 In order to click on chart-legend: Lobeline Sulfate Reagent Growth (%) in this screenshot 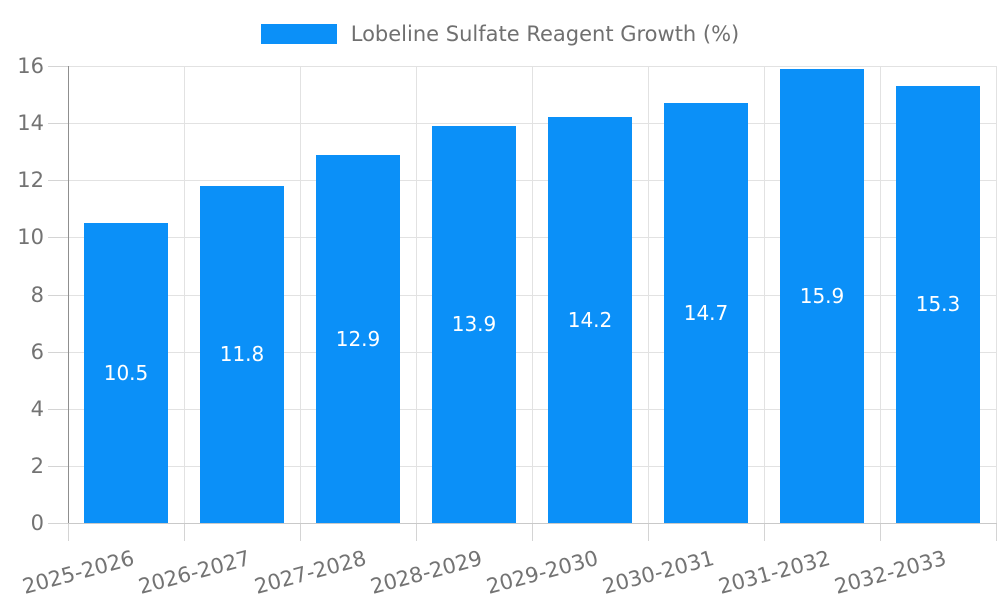, I will do `click(500, 34)`.